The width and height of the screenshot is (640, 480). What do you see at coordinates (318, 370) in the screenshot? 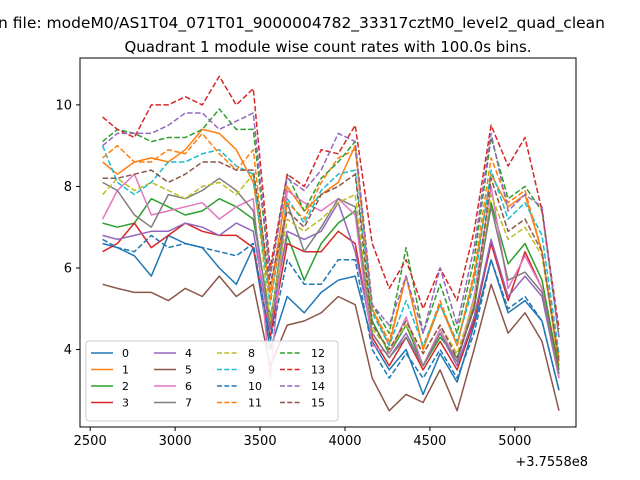
I see `legend-label-13: 13` at bounding box center [318, 370].